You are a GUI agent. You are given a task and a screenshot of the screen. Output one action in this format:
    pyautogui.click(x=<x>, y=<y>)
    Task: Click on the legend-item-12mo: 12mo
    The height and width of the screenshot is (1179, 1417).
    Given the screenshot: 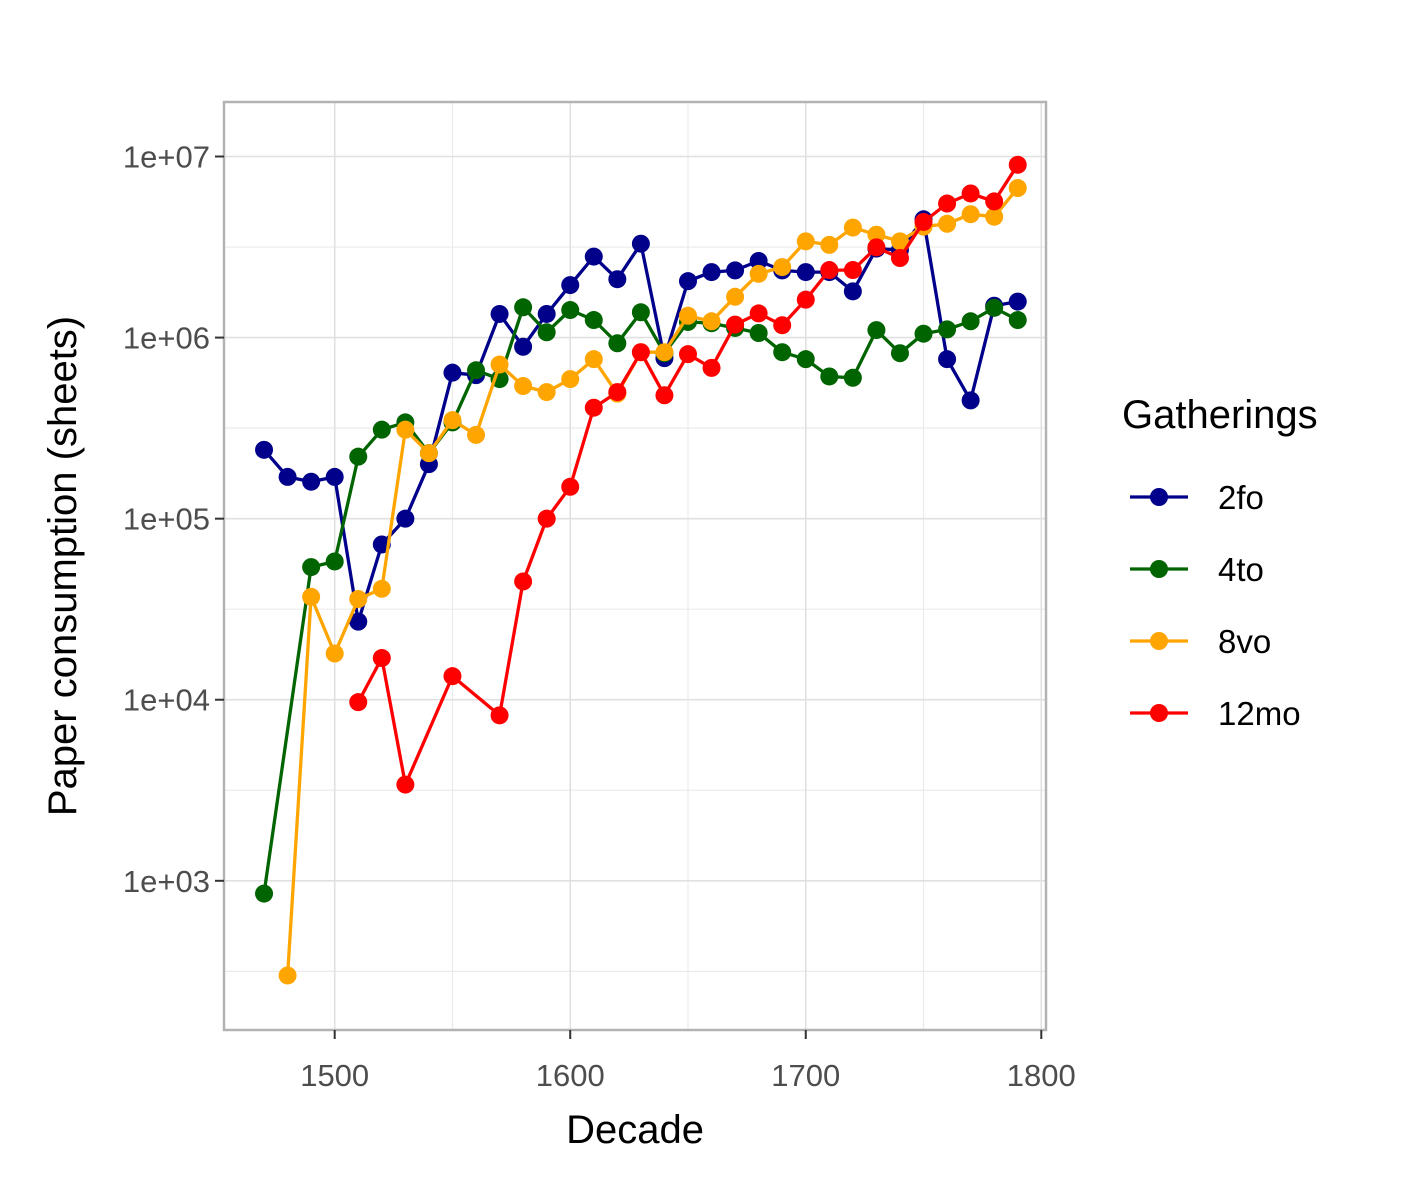 What is the action you would take?
    pyautogui.click(x=1215, y=713)
    